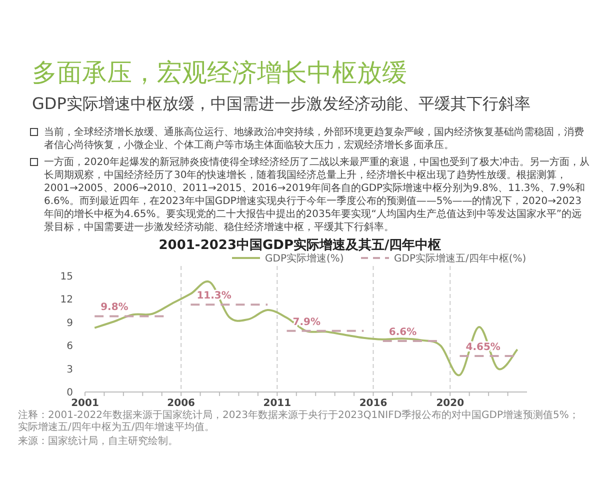 This screenshot has width=600, height=480. Describe the element at coordinates (66, 300) in the screenshot. I see `y-tick-label: 12` at that location.